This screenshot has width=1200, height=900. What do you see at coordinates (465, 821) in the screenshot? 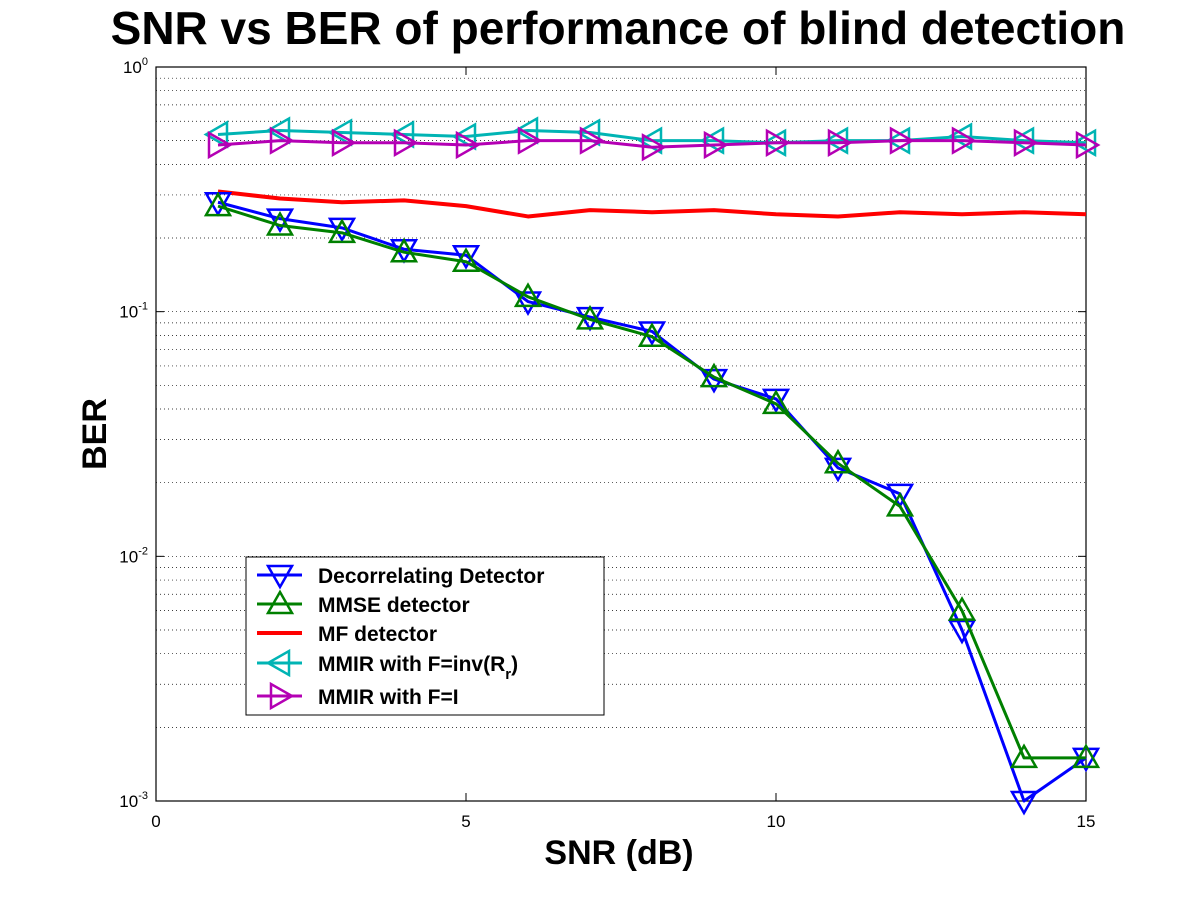
I see `x-tick-label: 5` at bounding box center [465, 821].